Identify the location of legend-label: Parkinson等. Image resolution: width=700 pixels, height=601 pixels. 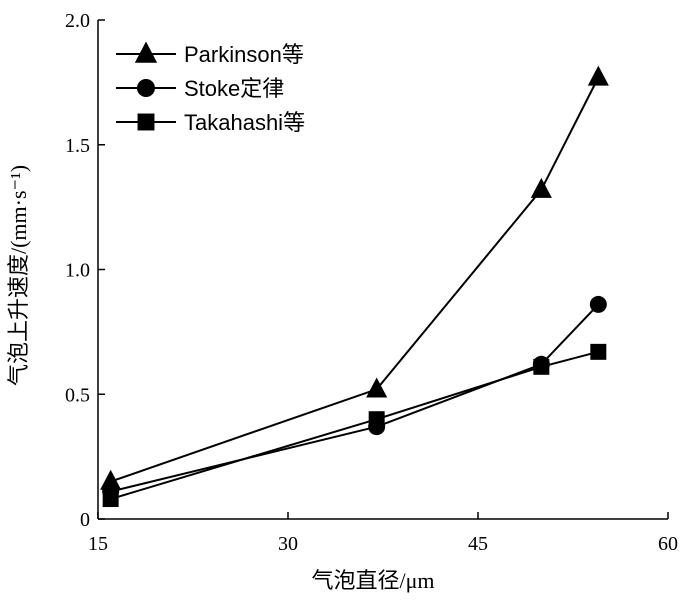
(244, 54).